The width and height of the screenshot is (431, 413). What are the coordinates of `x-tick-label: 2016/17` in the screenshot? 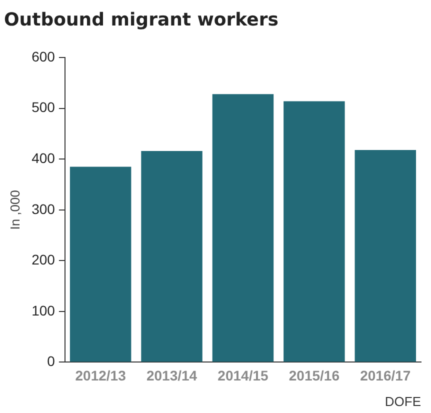 It's located at (385, 375).